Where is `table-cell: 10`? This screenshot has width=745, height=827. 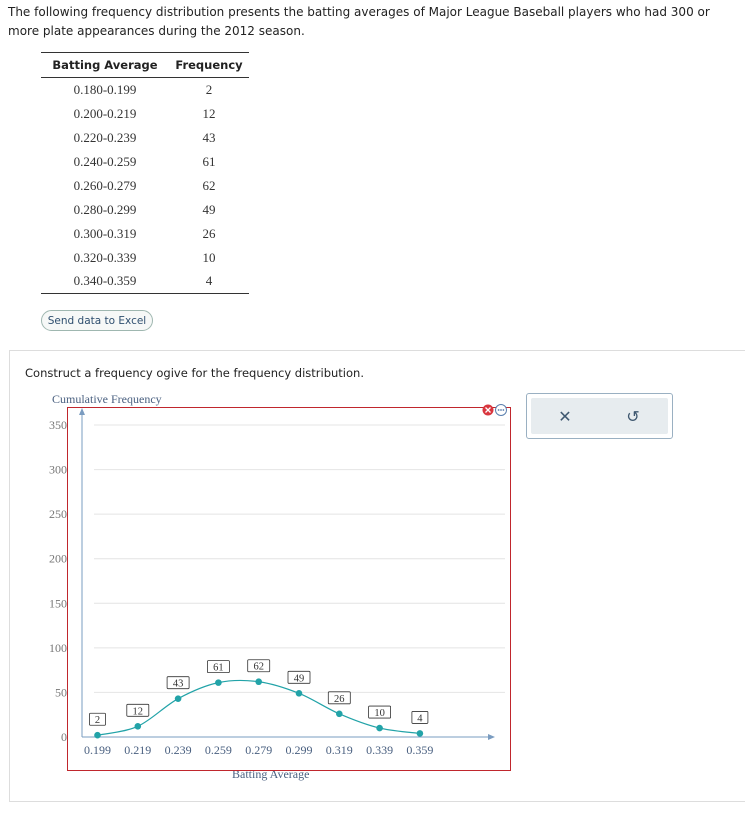
table-cell: 10 is located at coordinates (209, 257).